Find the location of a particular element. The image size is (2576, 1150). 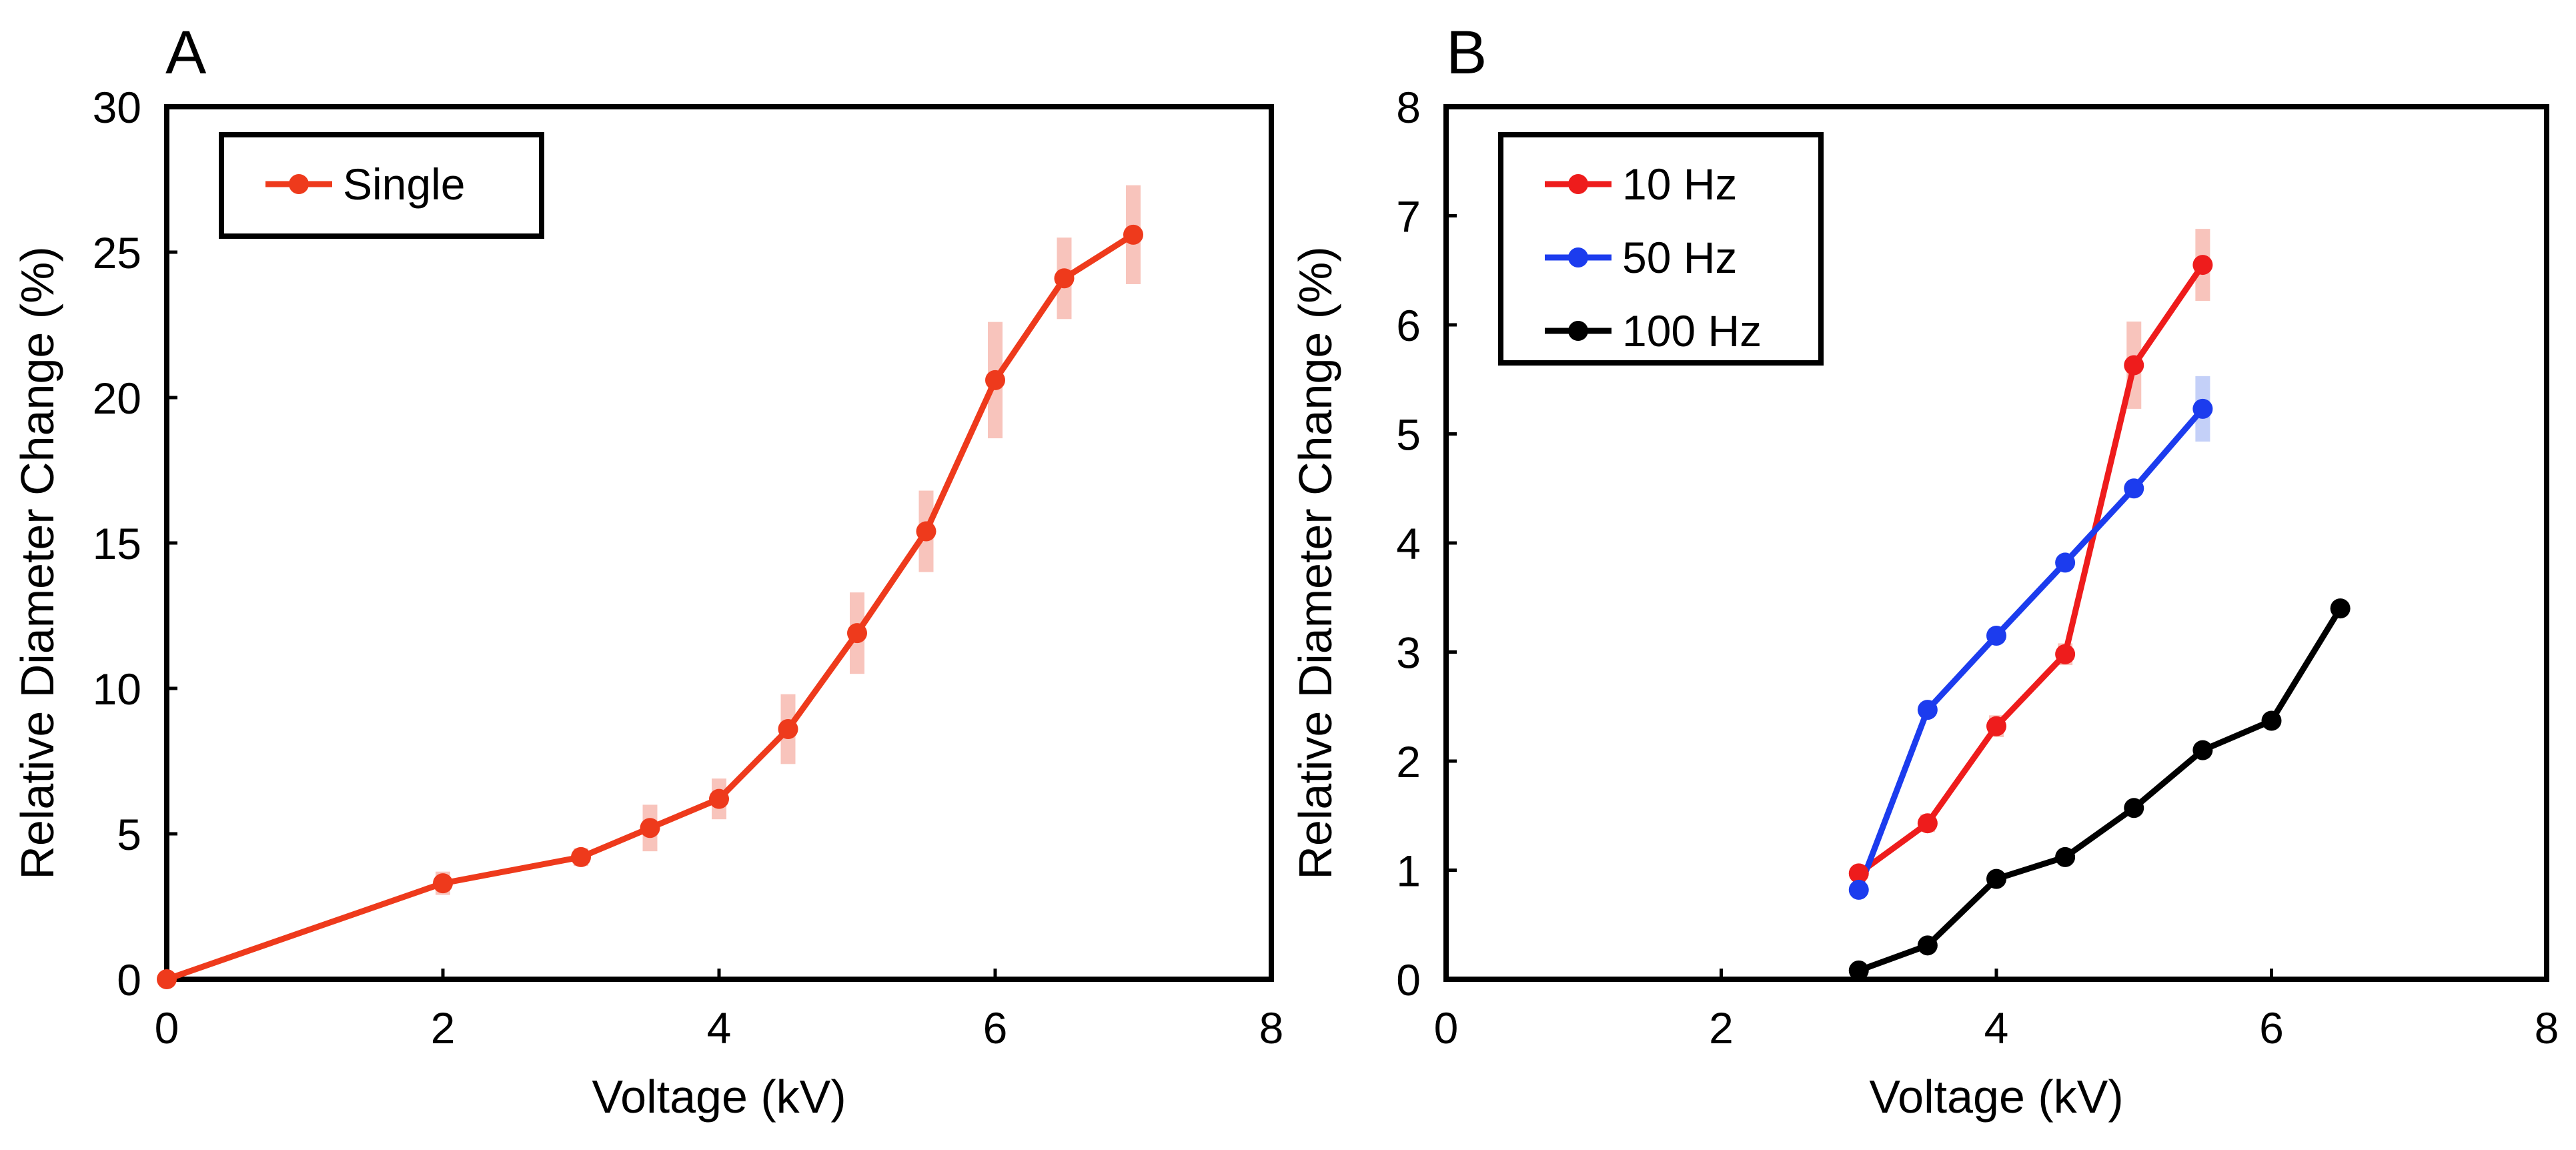

legend-b: 10 Hz 50 Hz 100 Hz is located at coordinates (1661, 249).